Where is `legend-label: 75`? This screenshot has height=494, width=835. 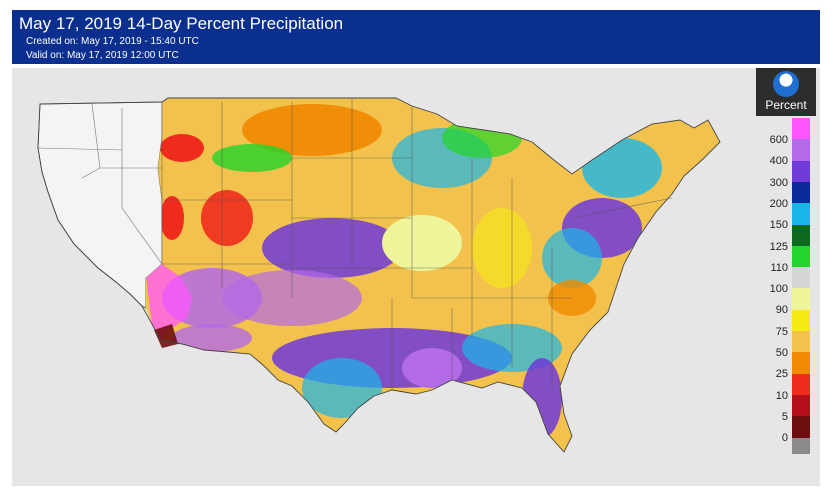 legend-label: 75 is located at coordinates (781, 331).